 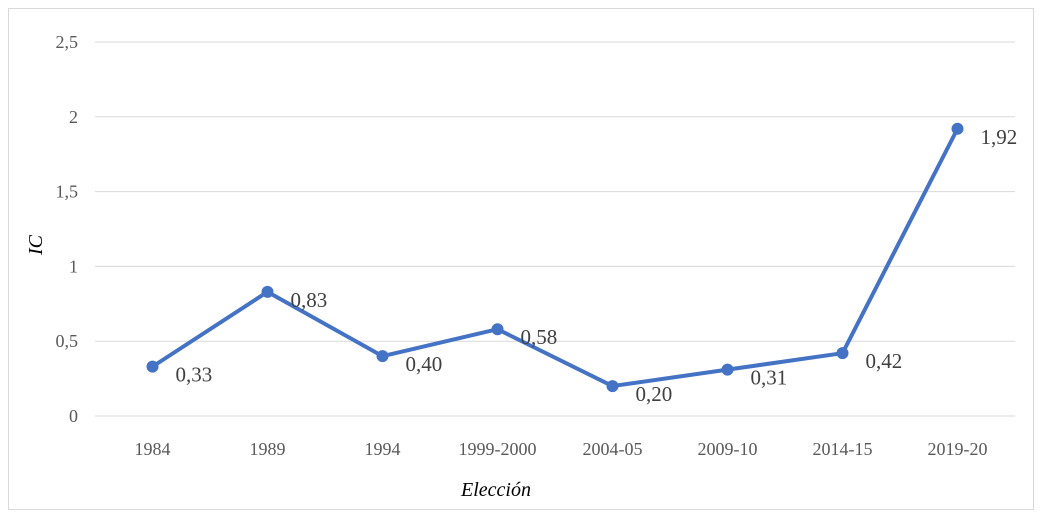 What do you see at coordinates (67, 192) in the screenshot?
I see `y-tick-label: 1,5` at bounding box center [67, 192].